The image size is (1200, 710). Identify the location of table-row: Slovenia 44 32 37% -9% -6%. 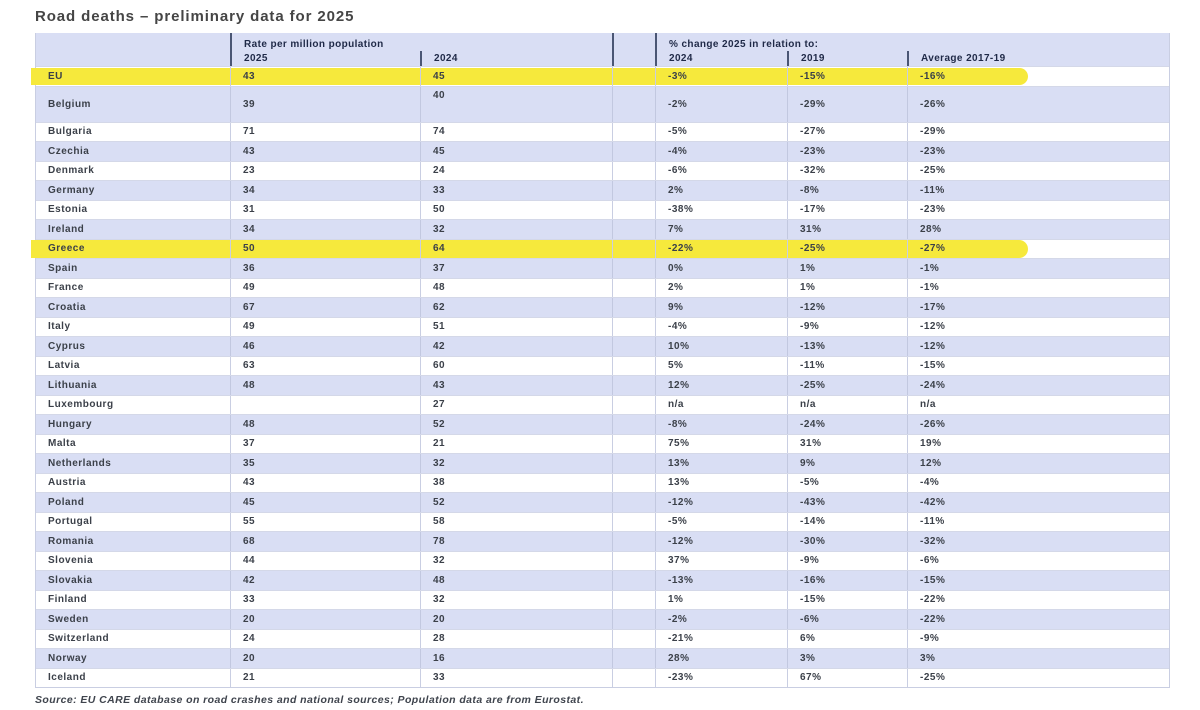
(602, 560).